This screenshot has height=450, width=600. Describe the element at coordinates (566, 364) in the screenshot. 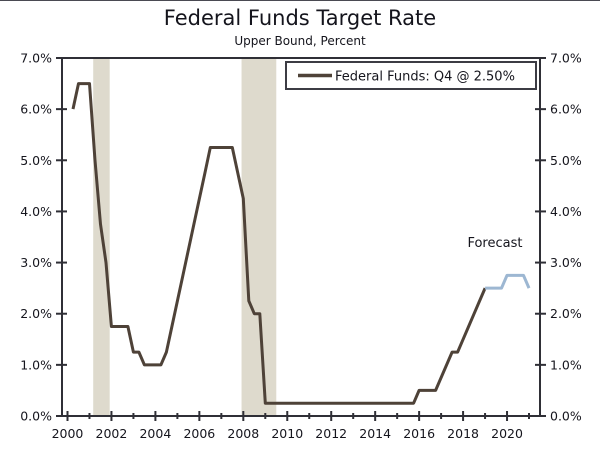

I see `y-tick-label-right: 1.0%` at that location.